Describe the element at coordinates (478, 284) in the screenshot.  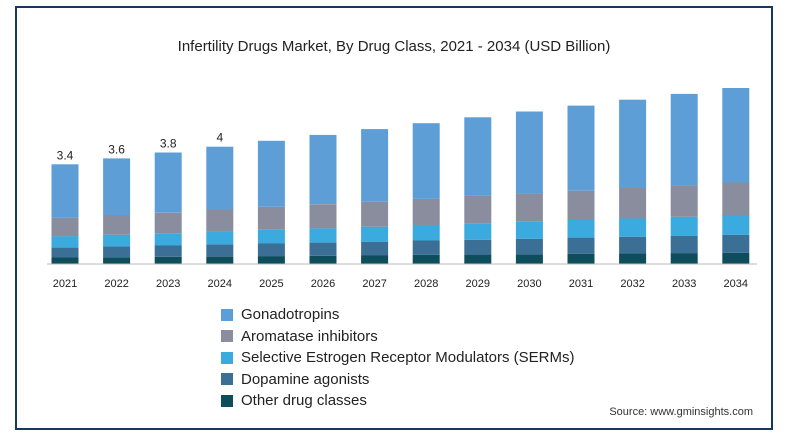
I see `x-tick-label: 2029` at that location.